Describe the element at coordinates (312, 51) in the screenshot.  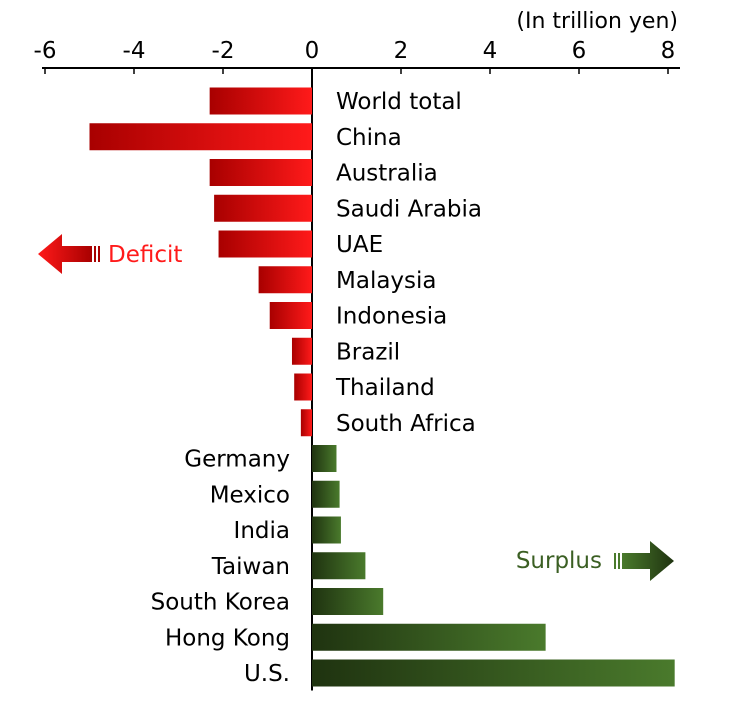
I see `x-tick-label: 0` at that location.